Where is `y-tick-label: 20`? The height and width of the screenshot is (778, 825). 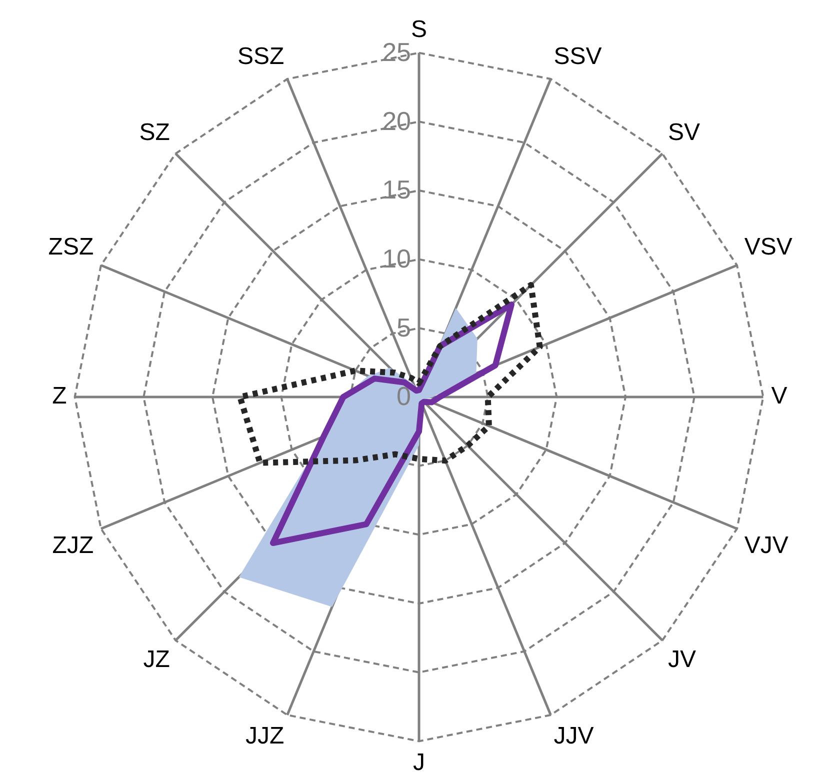 y-tick-label: 20 is located at coordinates (396, 121).